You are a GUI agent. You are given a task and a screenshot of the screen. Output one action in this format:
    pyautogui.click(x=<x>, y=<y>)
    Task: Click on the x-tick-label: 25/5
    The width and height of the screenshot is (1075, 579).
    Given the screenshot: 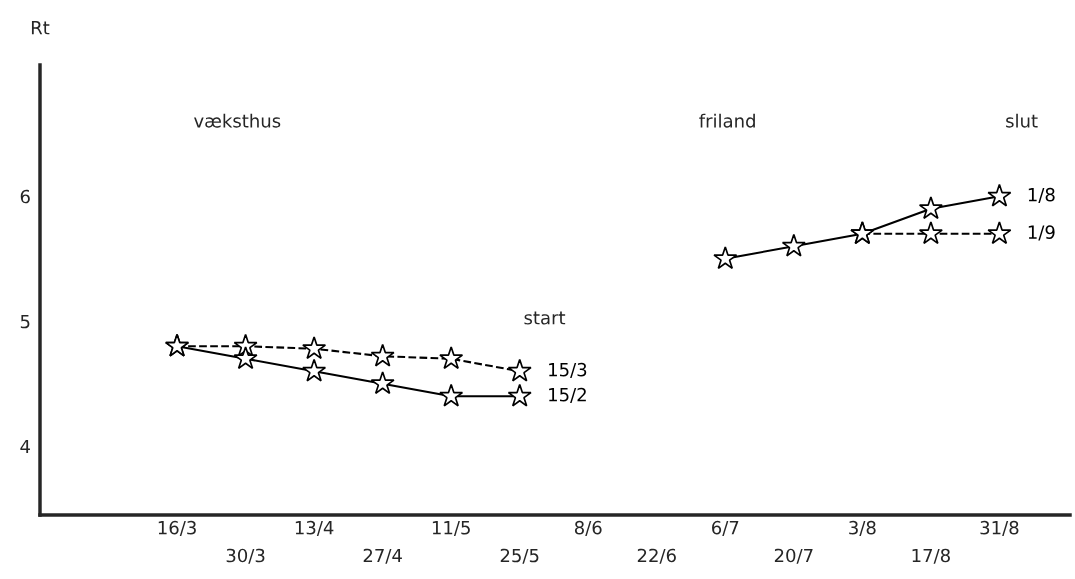 What is the action you would take?
    pyautogui.click(x=519, y=556)
    